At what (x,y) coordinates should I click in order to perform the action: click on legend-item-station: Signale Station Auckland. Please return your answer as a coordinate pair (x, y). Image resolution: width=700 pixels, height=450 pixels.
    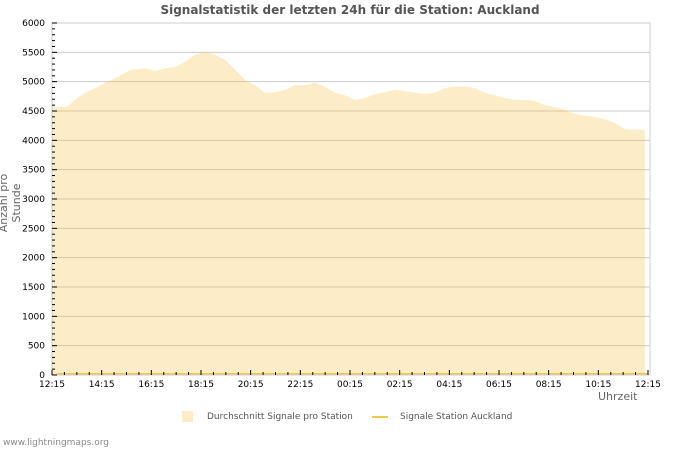
    Looking at the image, I should click on (442, 417).